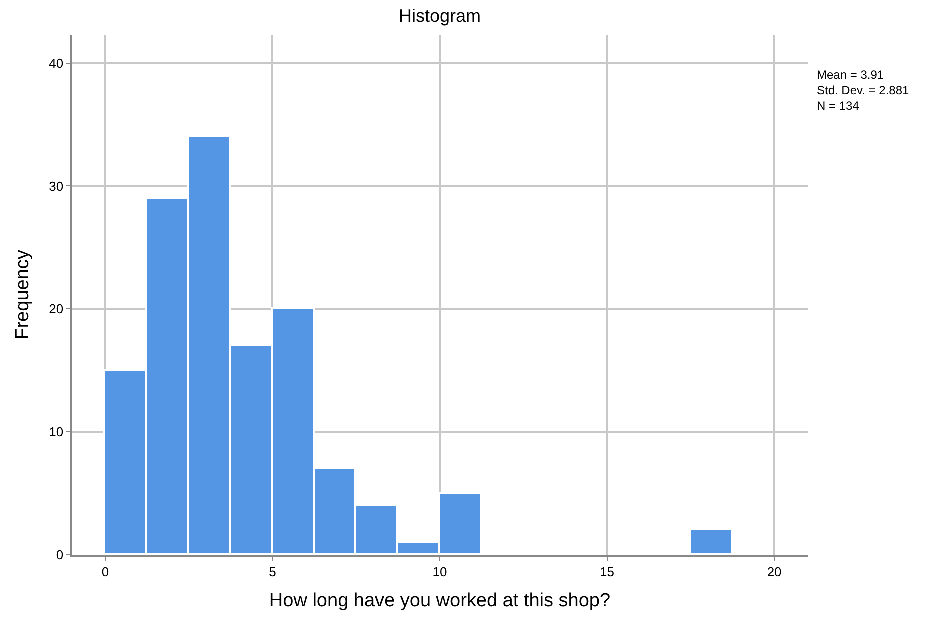 The image size is (925, 621). Describe the element at coordinates (774, 572) in the screenshot. I see `x-tick-label: 20` at that location.